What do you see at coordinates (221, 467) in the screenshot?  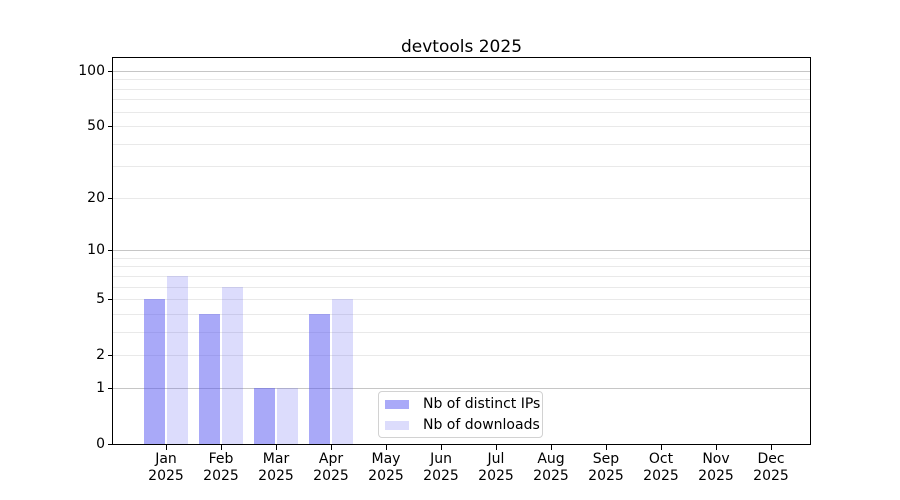 I see `x-tick-label: Feb 2025` at bounding box center [221, 467].